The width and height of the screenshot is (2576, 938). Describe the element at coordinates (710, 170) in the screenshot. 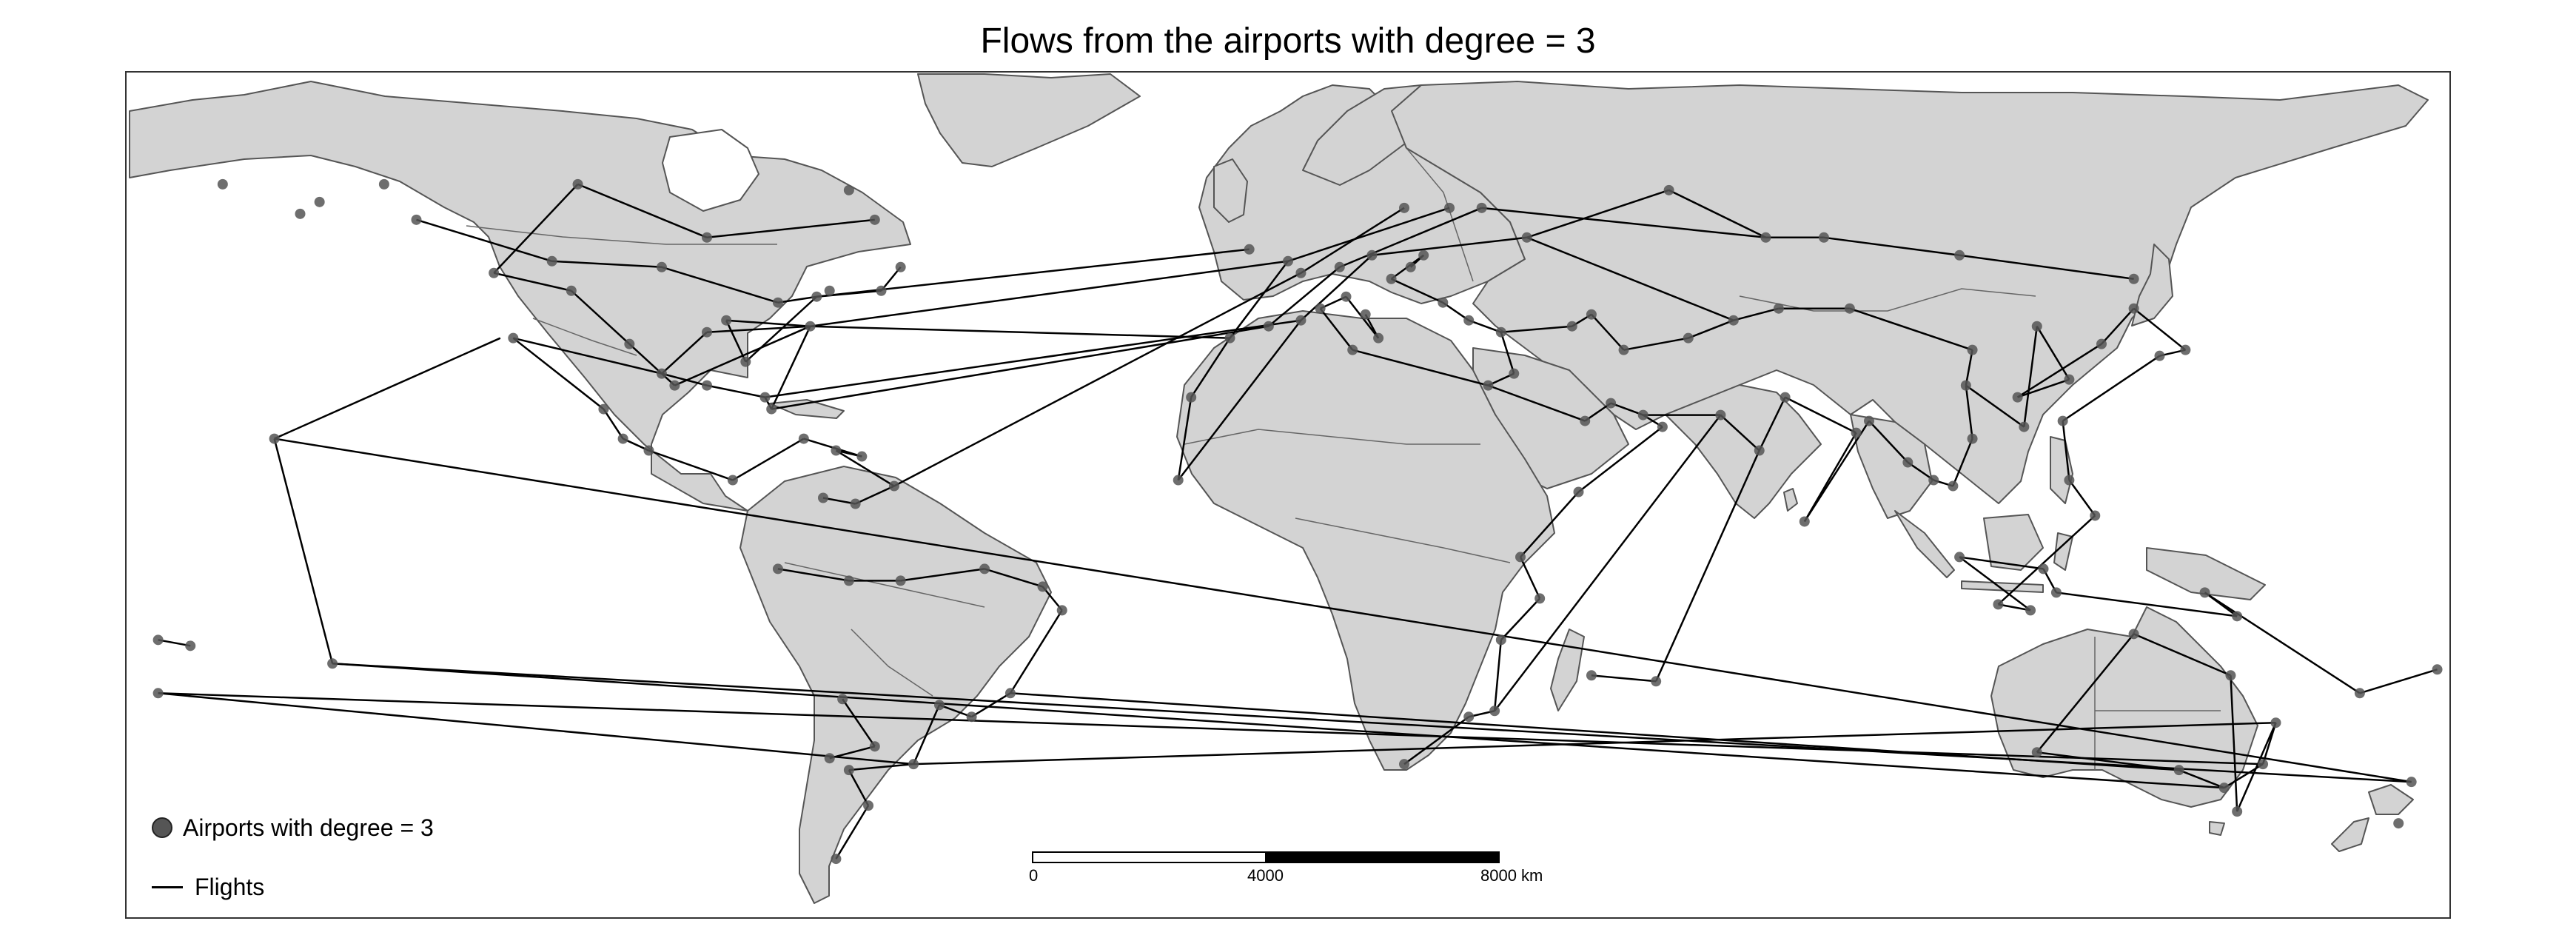

I see `hudson-bay` at that location.